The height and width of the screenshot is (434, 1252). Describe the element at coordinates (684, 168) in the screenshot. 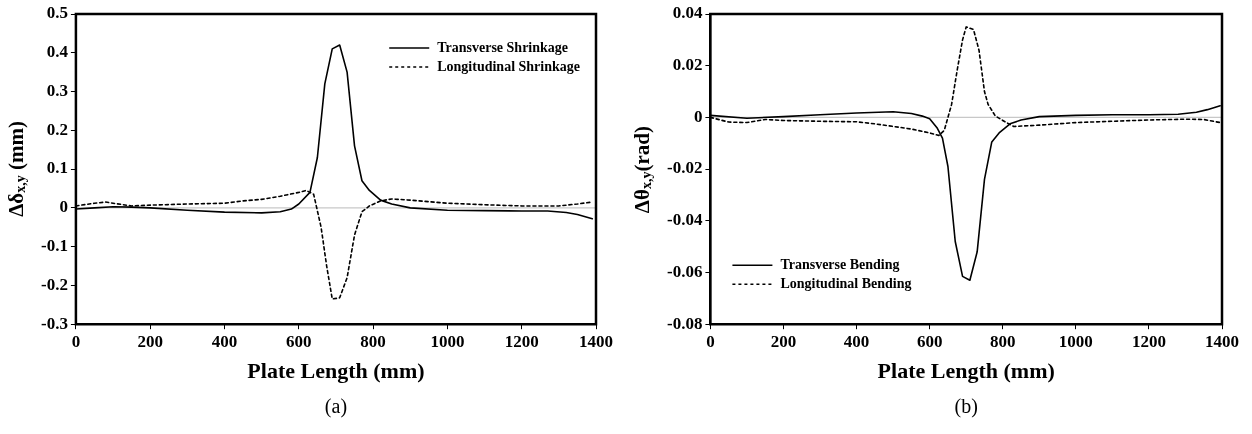

I see `y-tick-label: -0.02` at that location.